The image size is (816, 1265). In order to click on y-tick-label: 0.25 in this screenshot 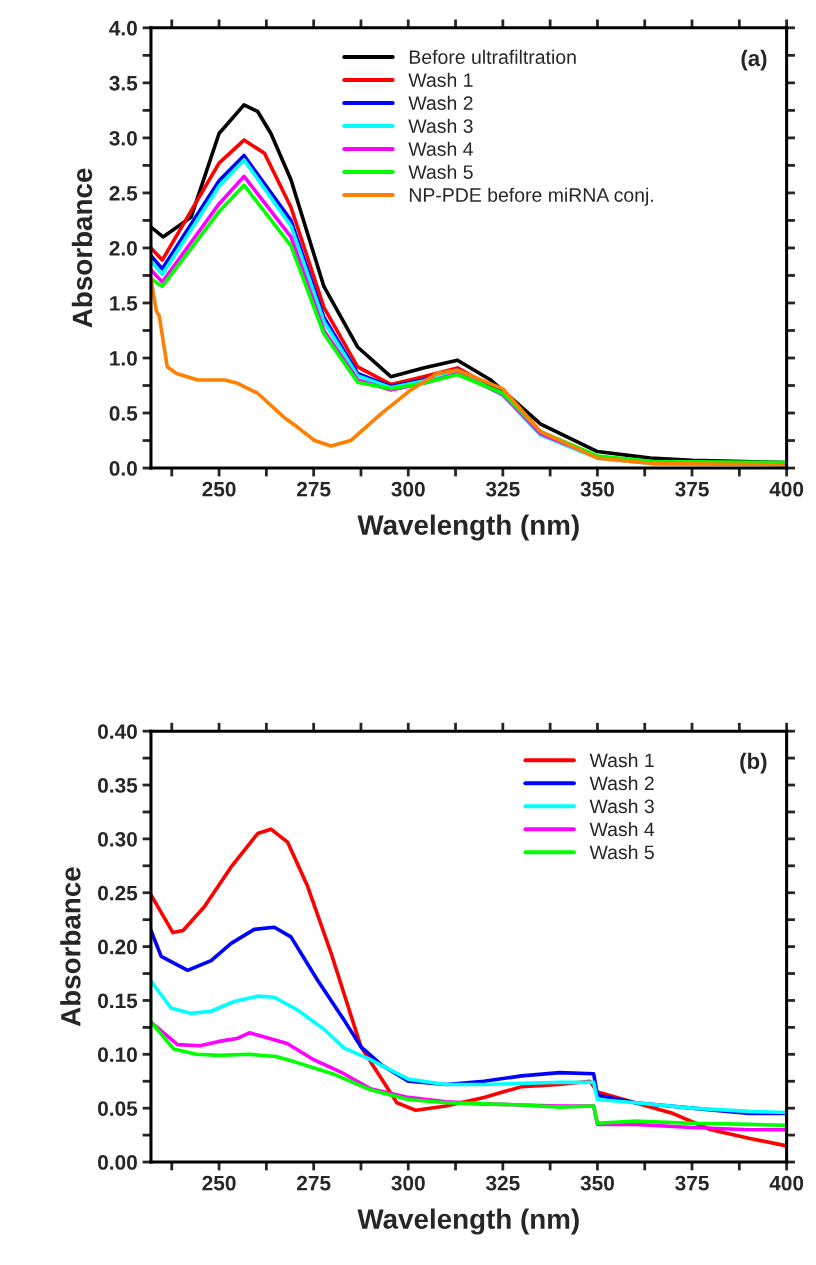, I will do `click(118, 893)`.